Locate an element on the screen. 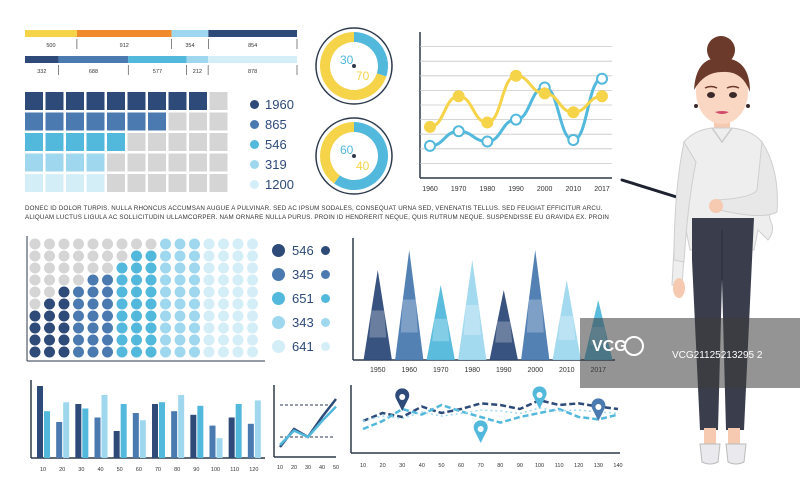 This screenshot has height=497, width=800. donut-label: 70 is located at coordinates (363, 76).